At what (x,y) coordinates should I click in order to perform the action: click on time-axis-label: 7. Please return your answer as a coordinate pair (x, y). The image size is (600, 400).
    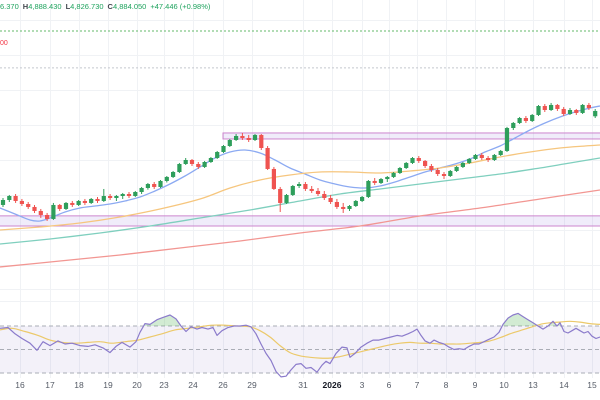
    Looking at the image, I should click on (417, 385).